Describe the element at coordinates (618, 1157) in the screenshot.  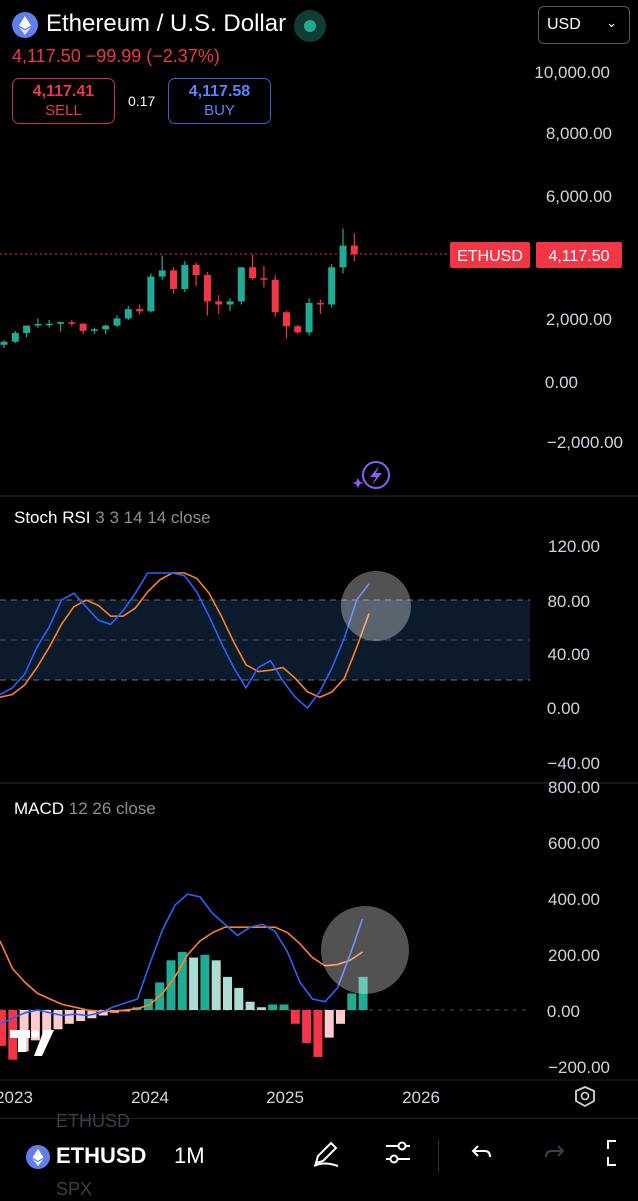
I see `fullscreen-icon` at that location.